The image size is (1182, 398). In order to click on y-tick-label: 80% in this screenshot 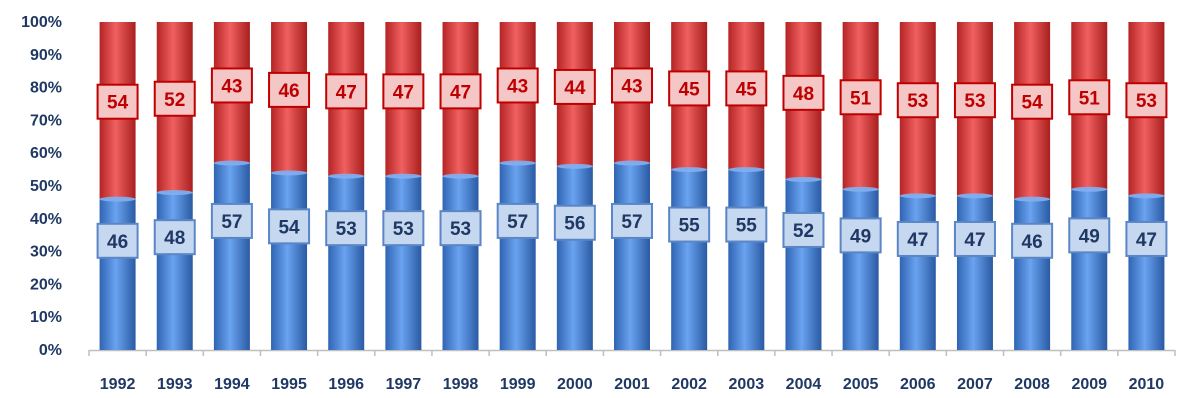, I will do `click(46, 88)`.